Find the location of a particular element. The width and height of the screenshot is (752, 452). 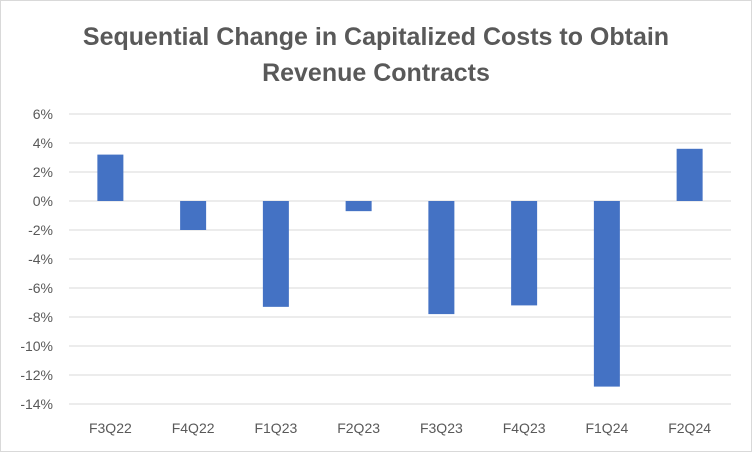

y-tick-label: -8% is located at coordinates (40, 317).